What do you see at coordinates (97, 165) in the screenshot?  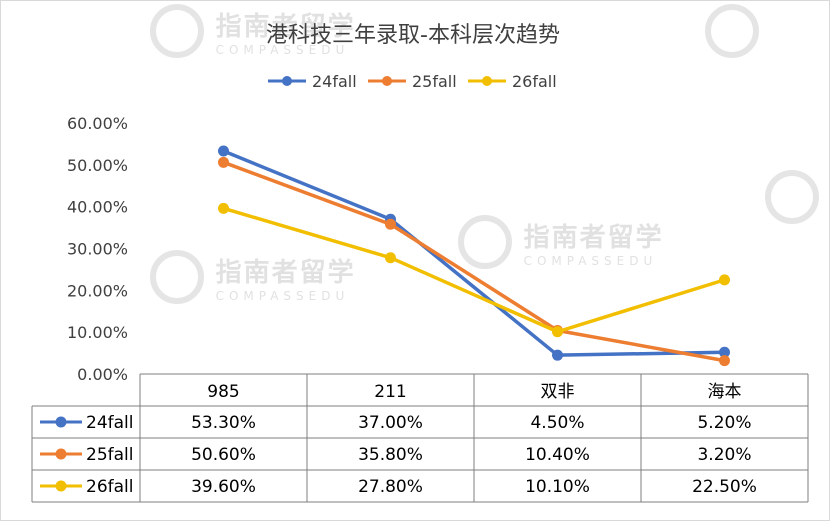 I see `y-tick-label: 50.00%` at bounding box center [97, 165].